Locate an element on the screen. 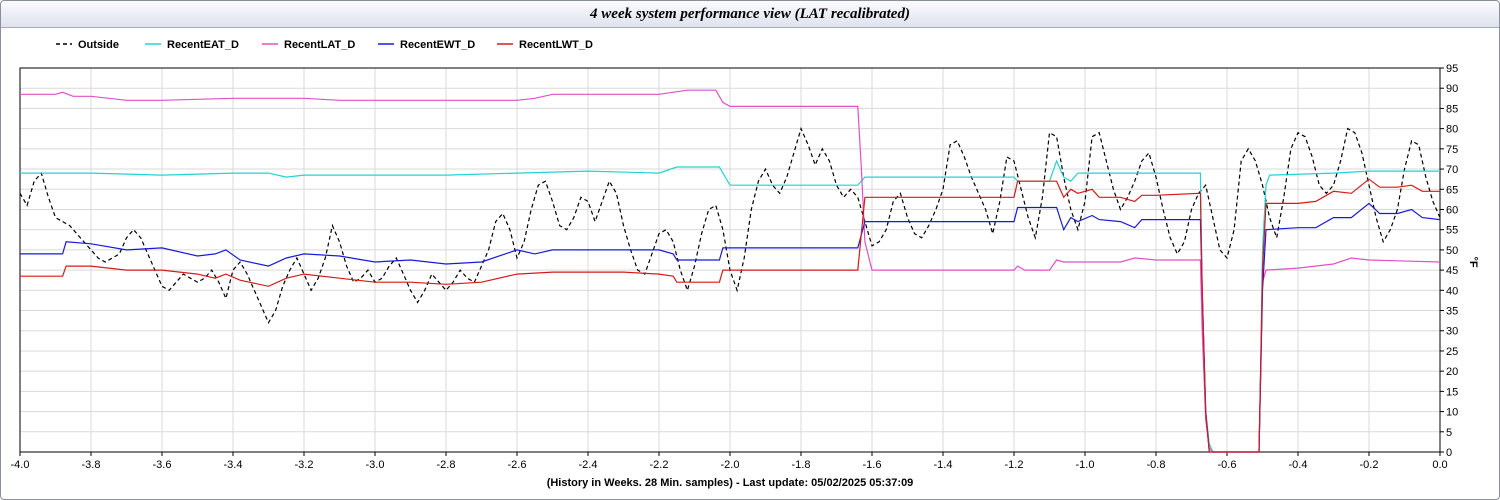  y-tick-label: 65 is located at coordinates (1452, 190).